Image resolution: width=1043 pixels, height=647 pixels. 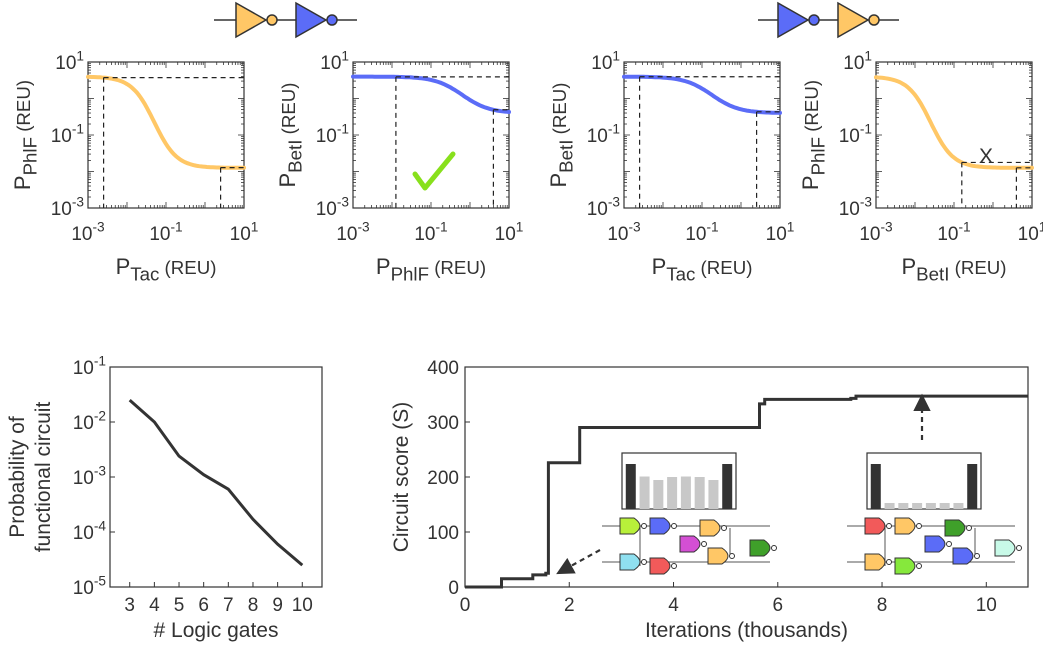 I want to click on x-axis-label: Iterations (thousands), so click(x=746, y=630).